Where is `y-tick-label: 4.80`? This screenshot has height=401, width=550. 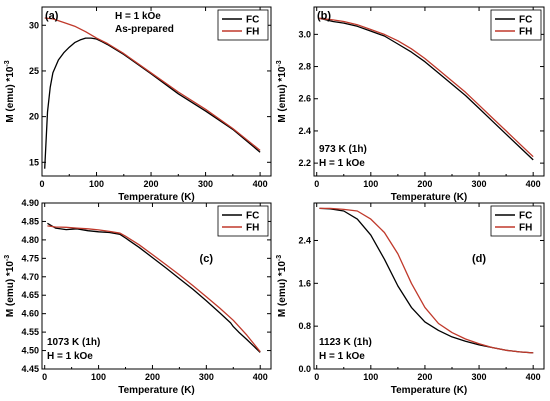 y-tick-label: 4.80 is located at coordinates (30, 240).